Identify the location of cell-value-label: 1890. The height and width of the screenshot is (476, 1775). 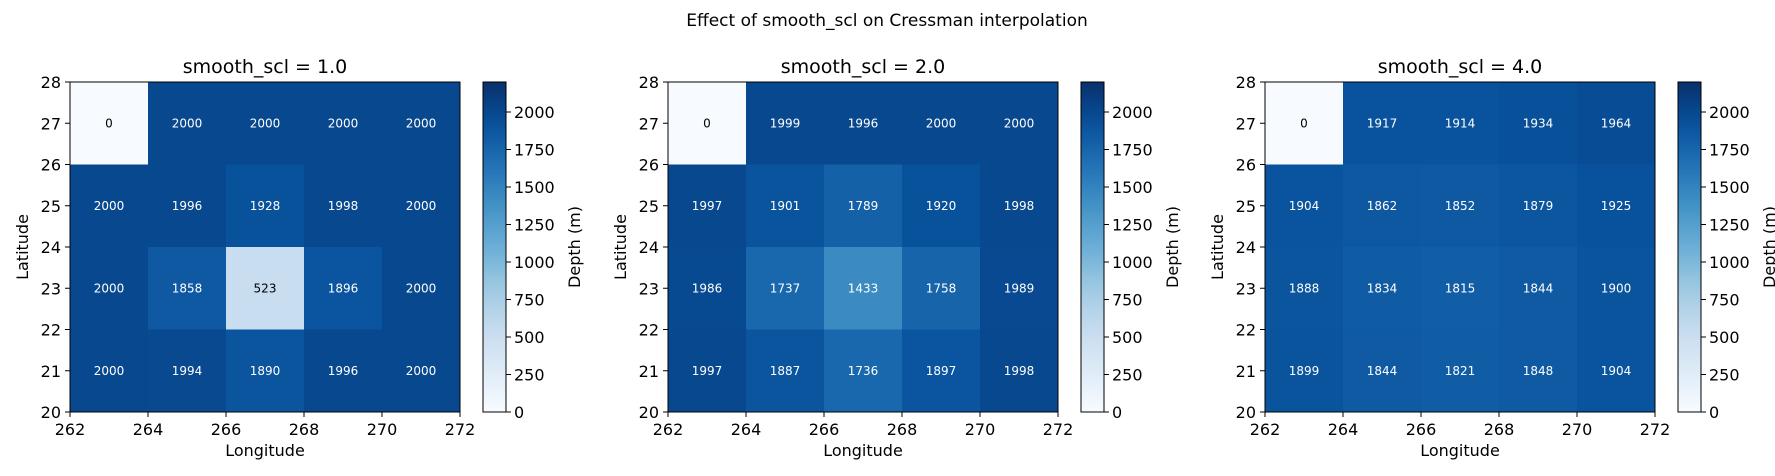
(265, 371).